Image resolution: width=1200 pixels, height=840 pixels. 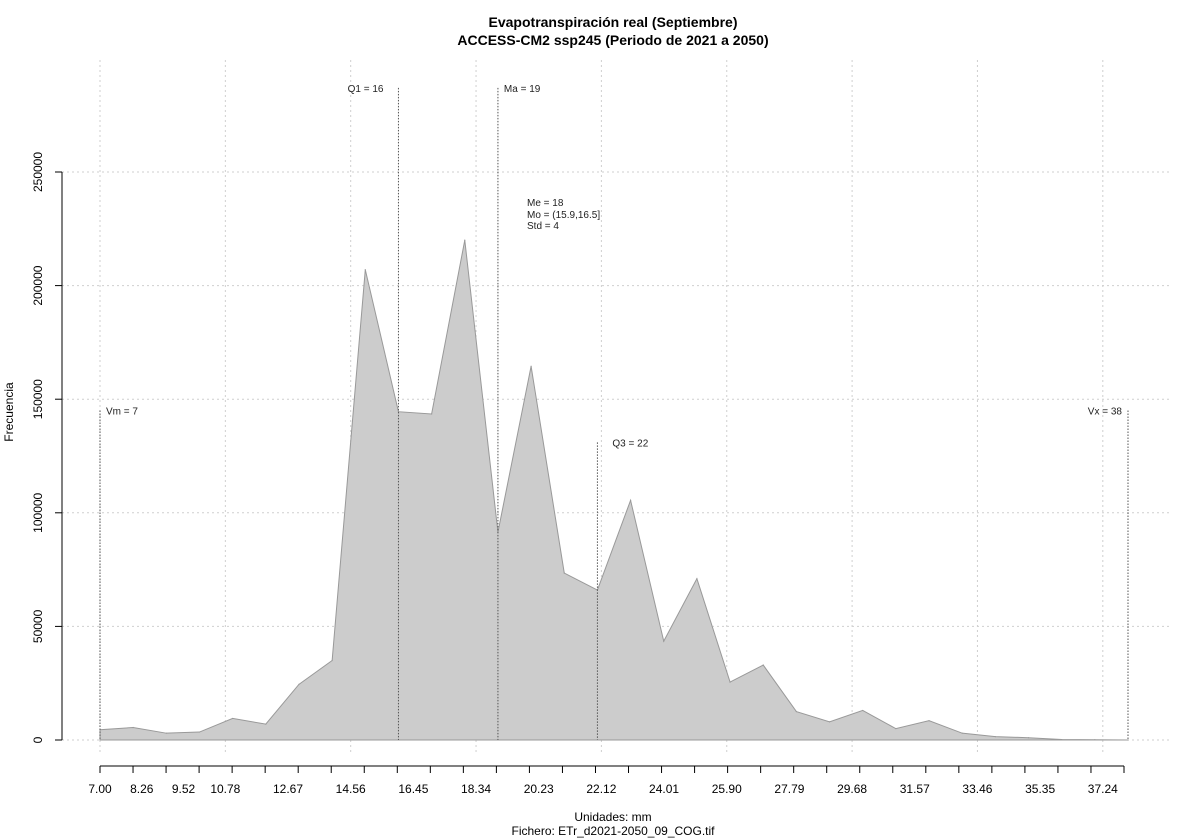 I want to click on x-axis-label: Unidades: mm, so click(x=612, y=817).